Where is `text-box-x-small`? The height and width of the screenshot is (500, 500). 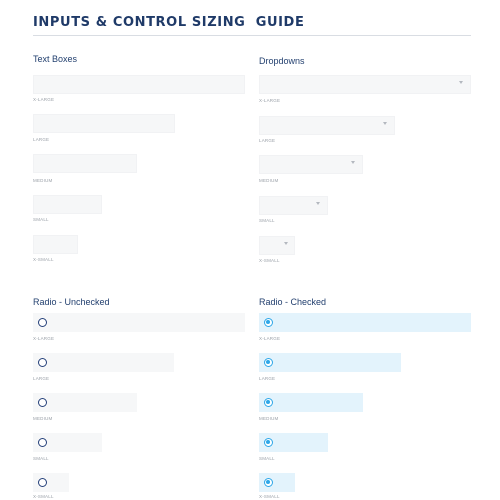
text-box-x-small is located at coordinates (55, 244).